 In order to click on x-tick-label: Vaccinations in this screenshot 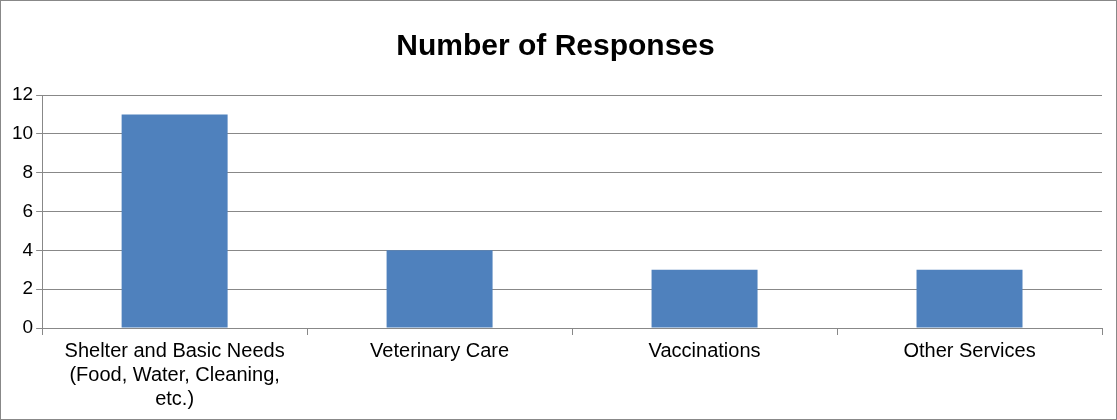, I will do `click(704, 349)`.